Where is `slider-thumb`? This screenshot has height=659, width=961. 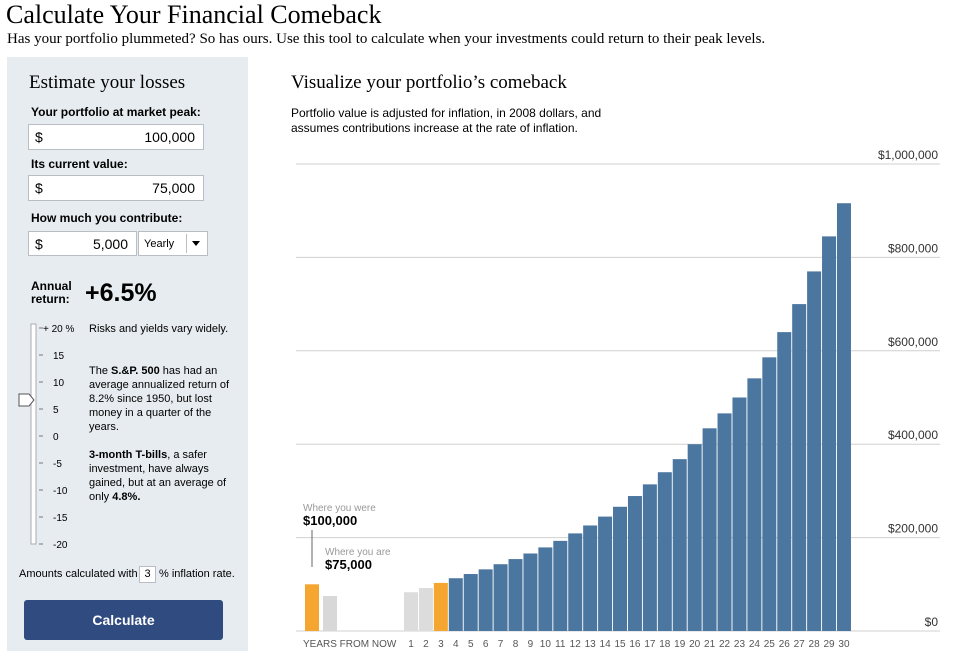
slider-thumb is located at coordinates (26, 400).